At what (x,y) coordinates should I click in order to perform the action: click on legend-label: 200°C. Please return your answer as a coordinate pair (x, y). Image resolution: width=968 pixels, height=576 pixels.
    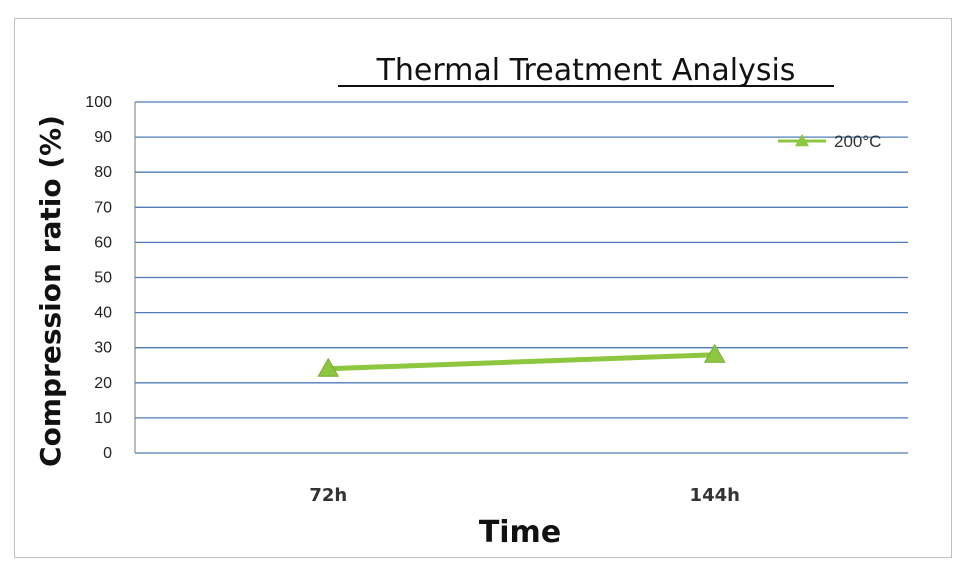
    Looking at the image, I should click on (857, 141).